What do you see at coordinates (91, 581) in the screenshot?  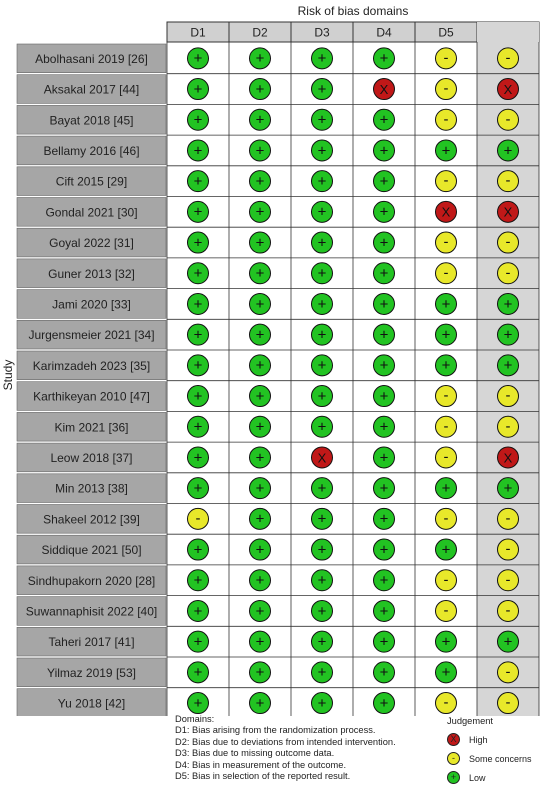 I see `study-label: Sindhupakorn 2020 [28]` at bounding box center [91, 581].